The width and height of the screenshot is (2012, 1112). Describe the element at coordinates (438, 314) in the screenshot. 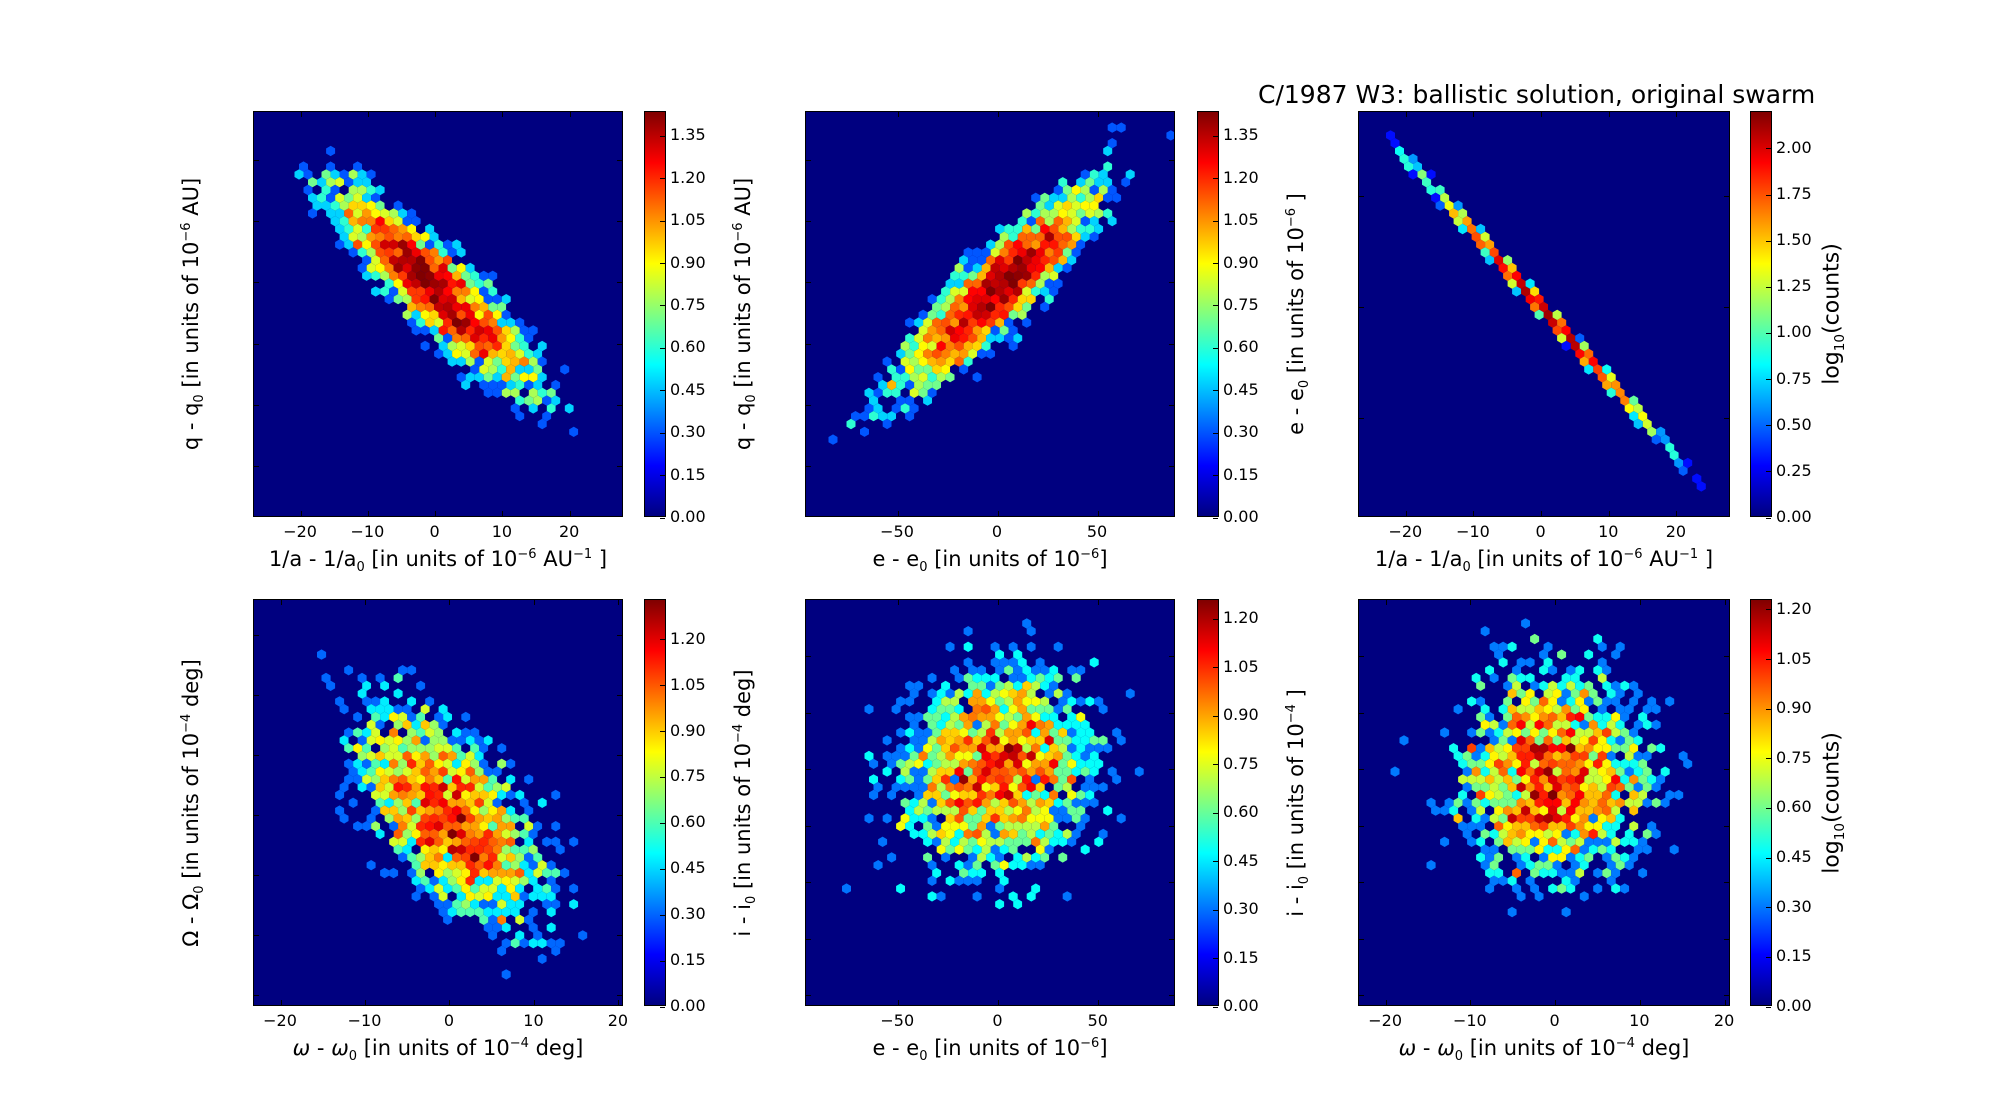

I see `plot-area` at that location.